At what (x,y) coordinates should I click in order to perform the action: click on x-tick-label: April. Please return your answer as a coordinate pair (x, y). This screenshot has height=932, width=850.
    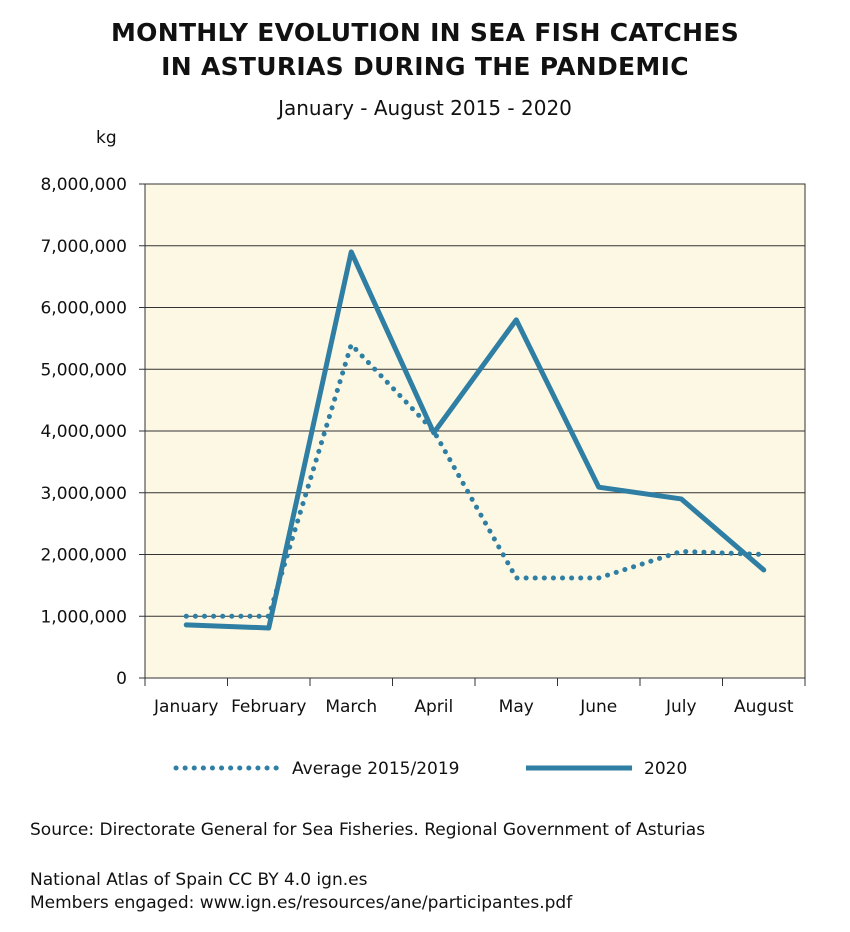
    Looking at the image, I should click on (433, 707).